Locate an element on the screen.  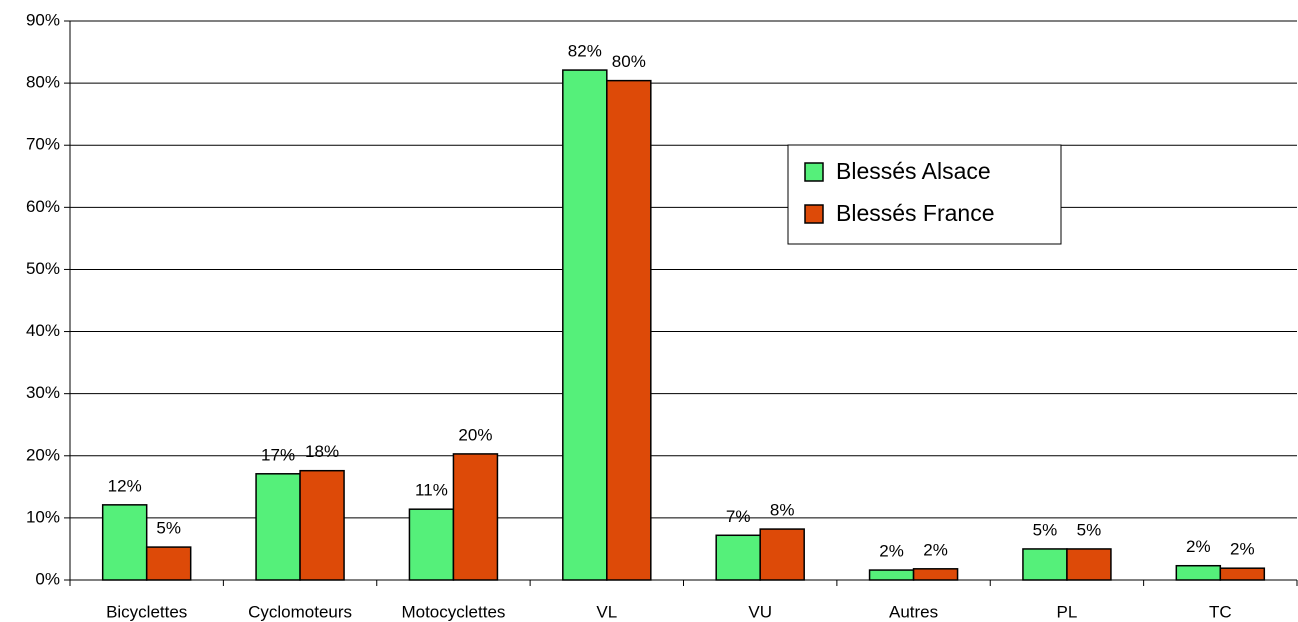
x-tick-label: Bicyclettes is located at coordinates (146, 611).